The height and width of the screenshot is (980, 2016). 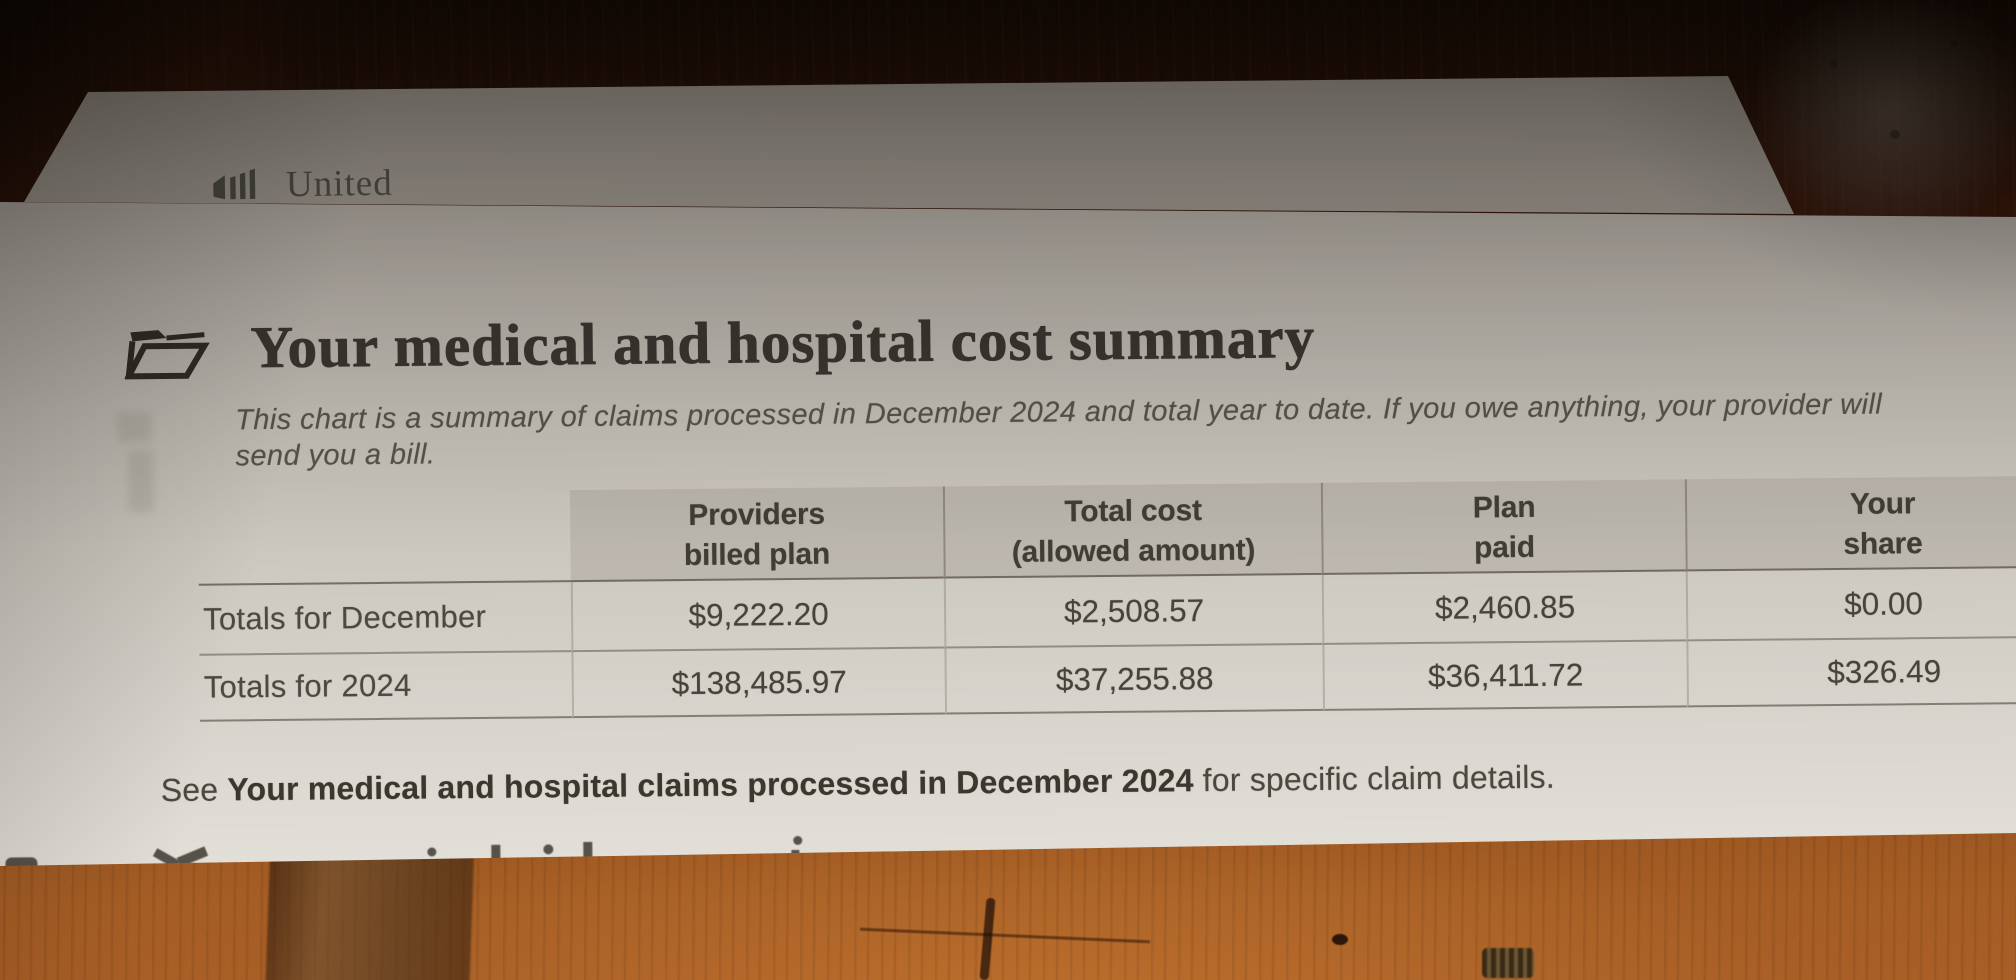 I want to click on header-line: share, so click(x=1883, y=544).